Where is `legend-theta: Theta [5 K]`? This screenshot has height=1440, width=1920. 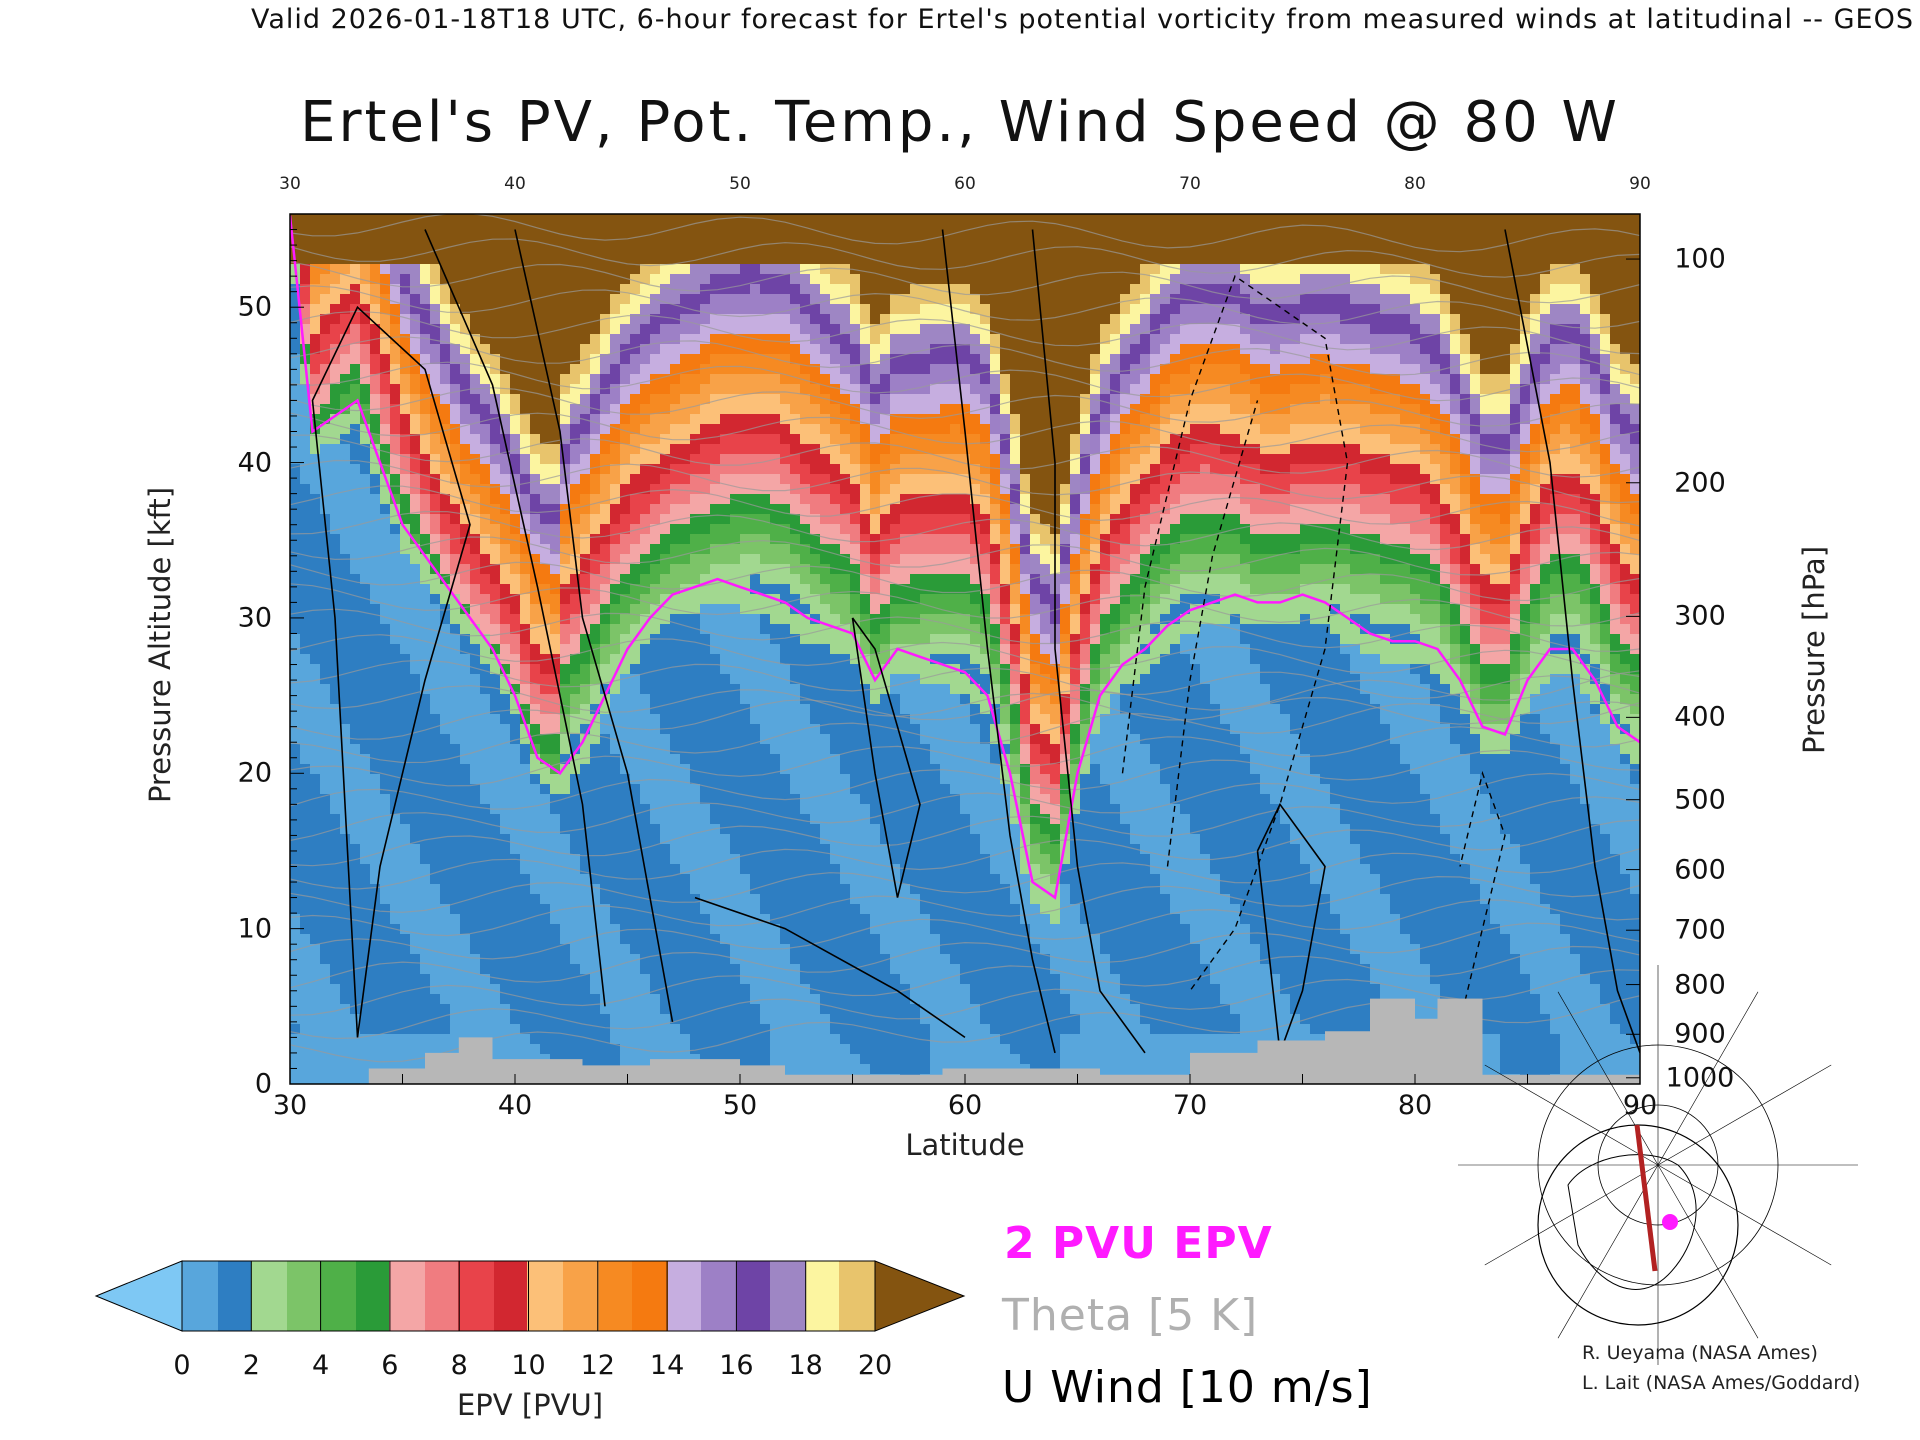
legend-theta: Theta [5 K] is located at coordinates (1130, 1315).